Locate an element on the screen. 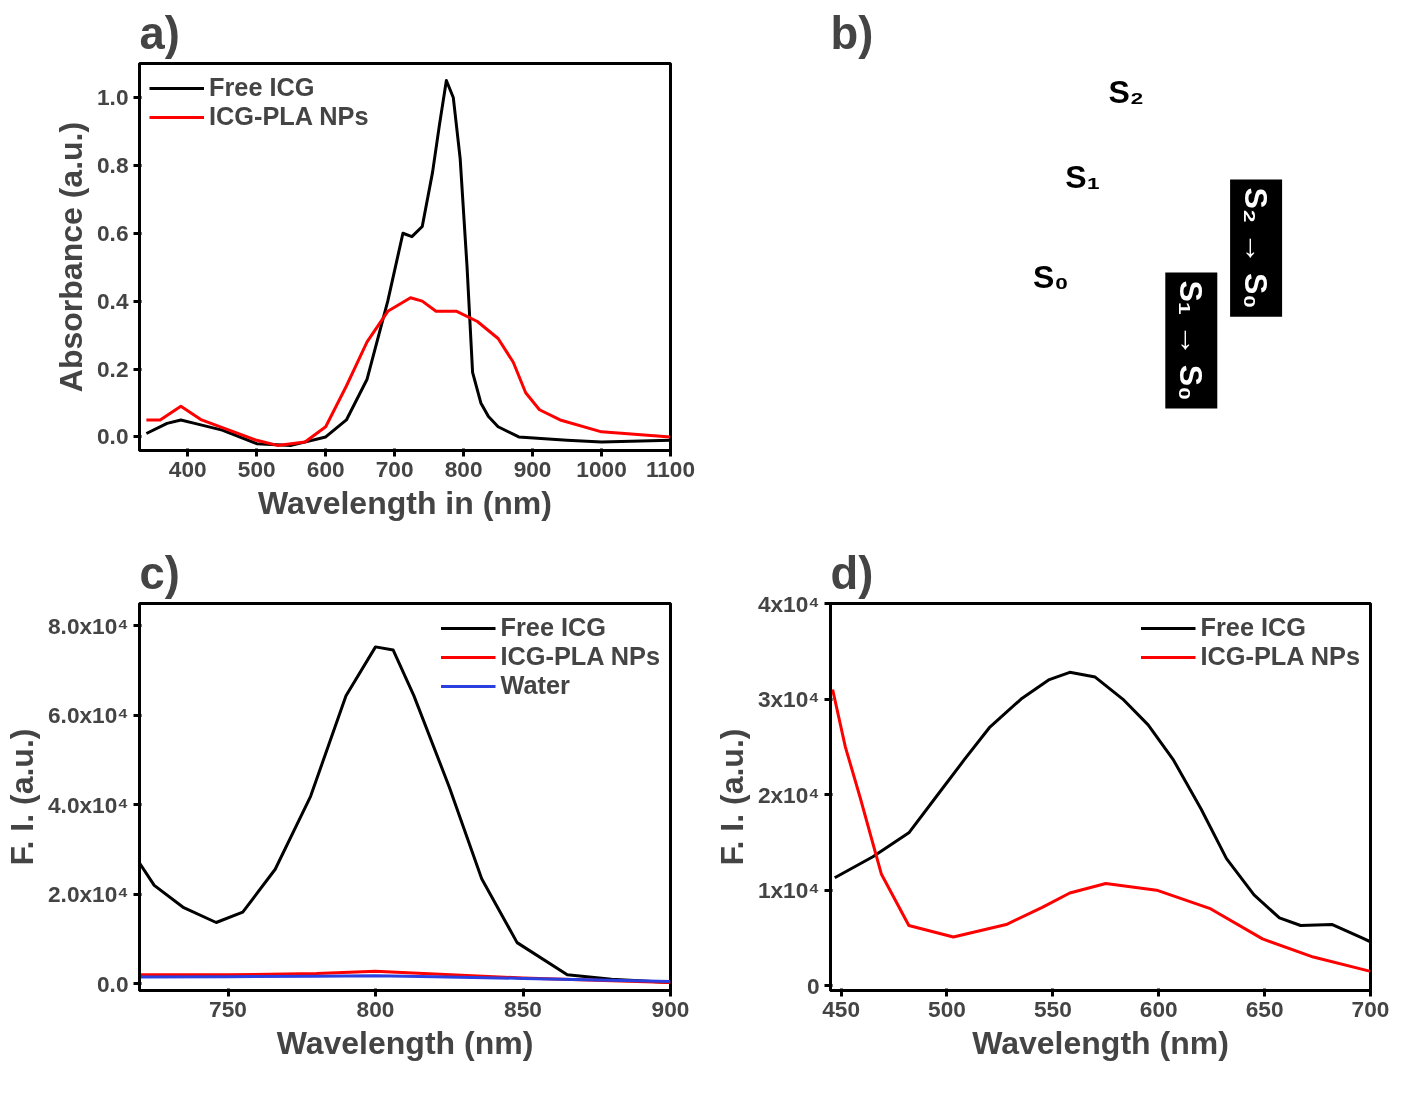  y-axis-title: Absorbance (a.u.) is located at coordinates (71, 257).